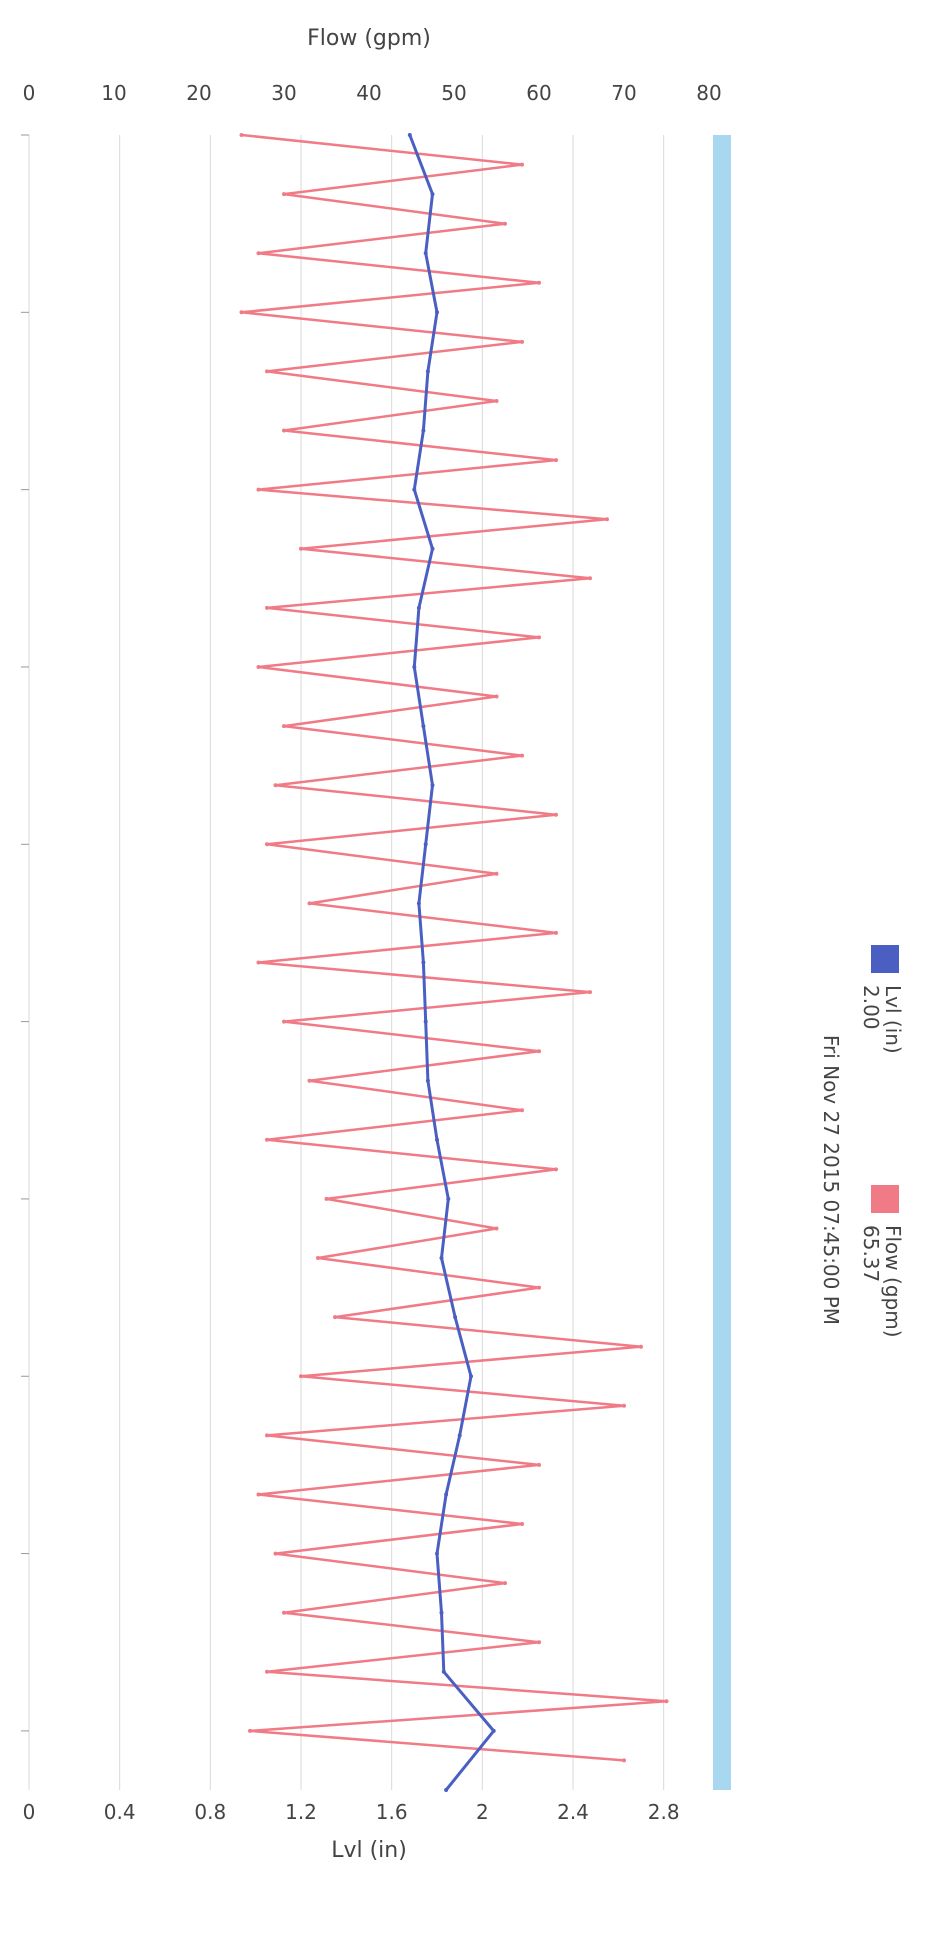  Describe the element at coordinates (113, 93) in the screenshot. I see `right-tick-label: 10` at that location.